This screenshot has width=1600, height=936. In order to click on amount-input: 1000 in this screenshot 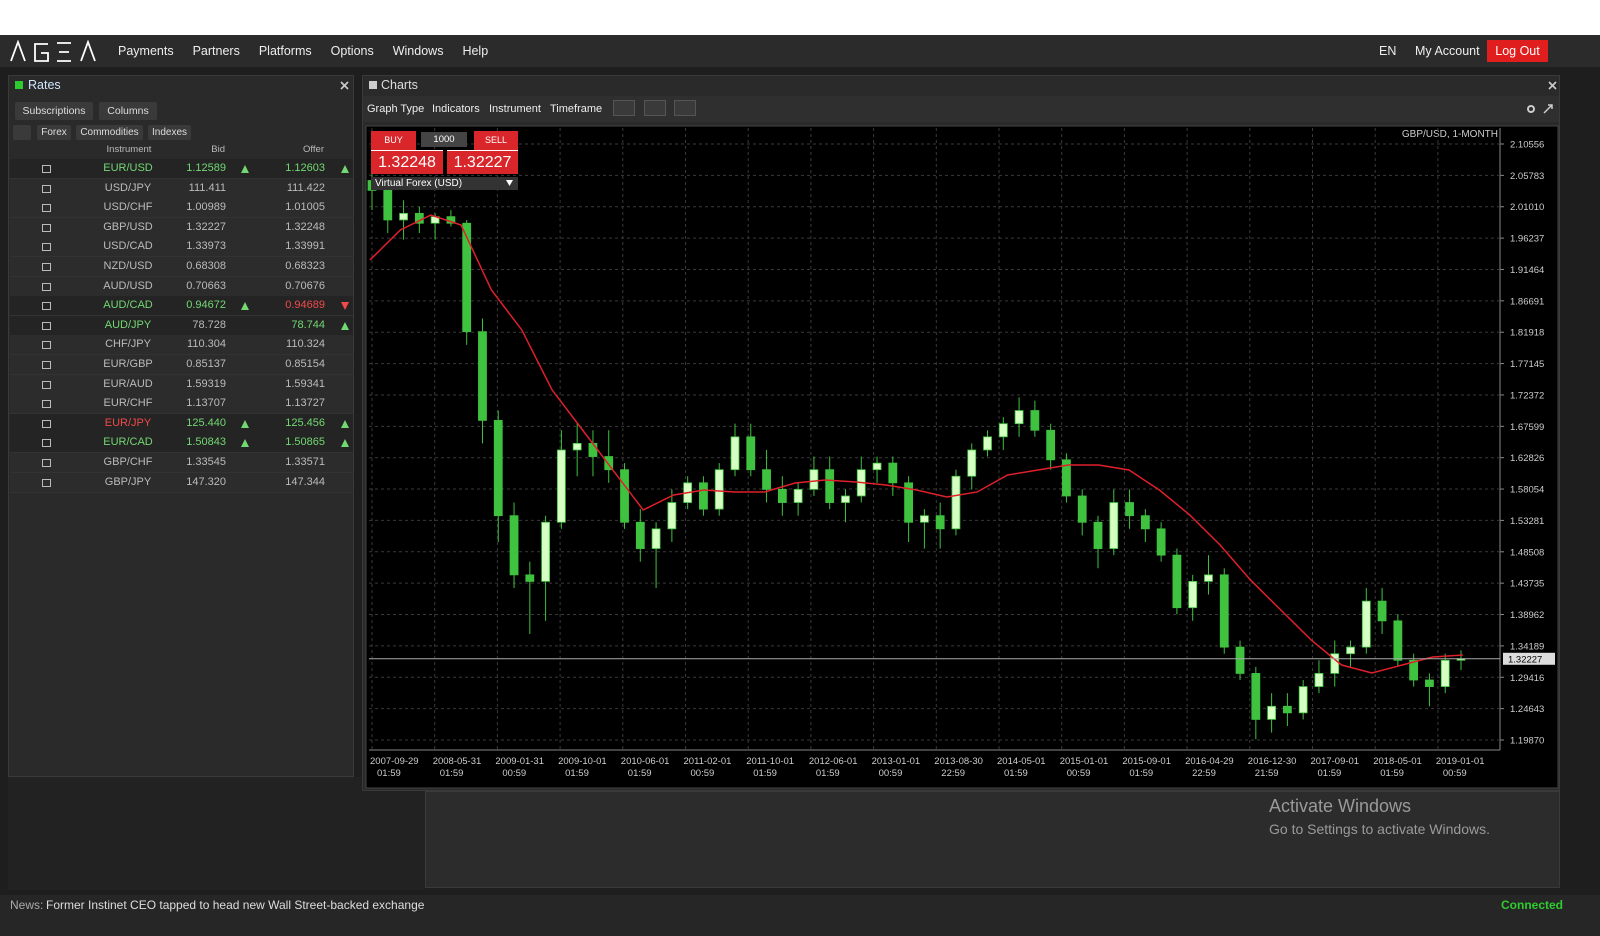, I will do `click(444, 139)`.